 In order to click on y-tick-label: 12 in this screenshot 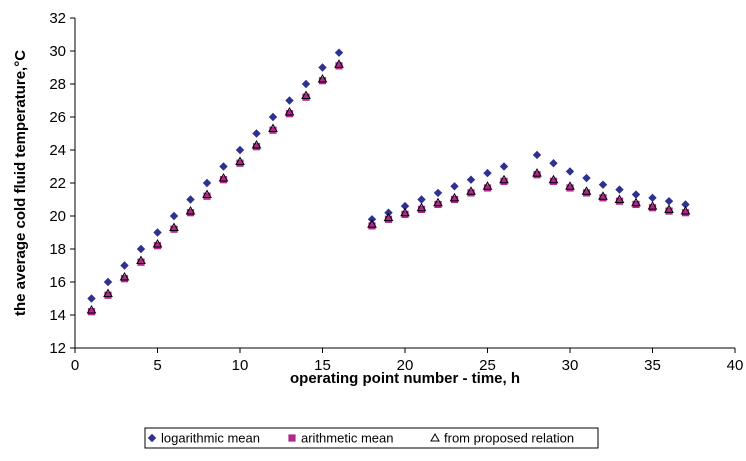, I will do `click(57, 348)`.